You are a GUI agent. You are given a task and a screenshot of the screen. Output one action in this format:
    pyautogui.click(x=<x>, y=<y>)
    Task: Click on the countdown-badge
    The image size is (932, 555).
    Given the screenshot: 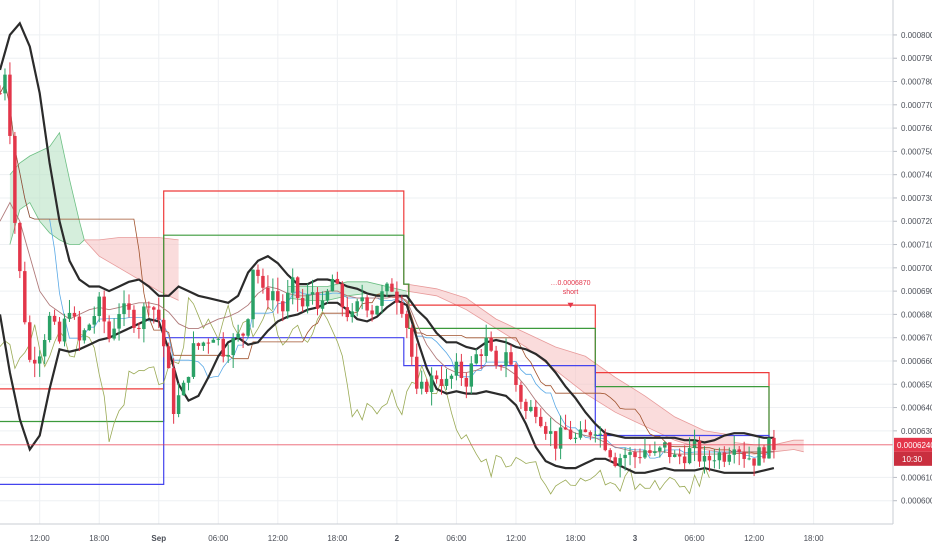 What is the action you would take?
    pyautogui.click(x=913, y=458)
    